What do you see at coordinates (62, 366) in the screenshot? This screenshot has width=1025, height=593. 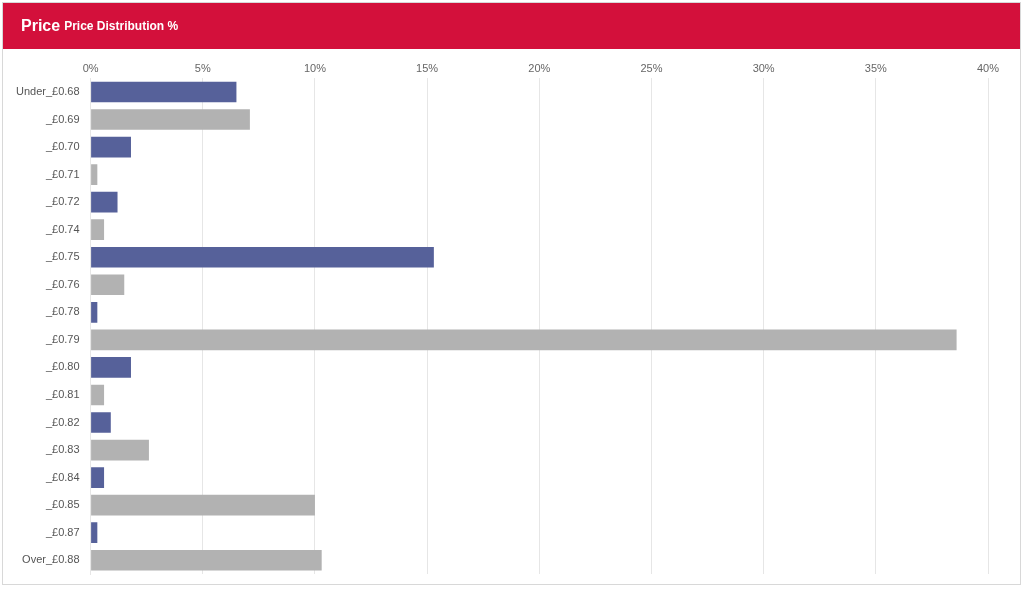 I see `y-tick-label: _£0.80` at bounding box center [62, 366].